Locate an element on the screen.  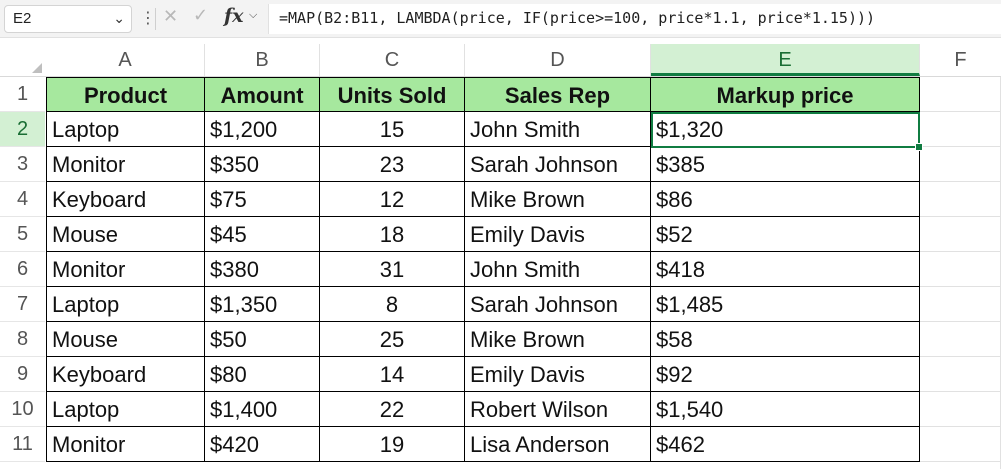
cell-units-sold: 31 is located at coordinates (392, 269).